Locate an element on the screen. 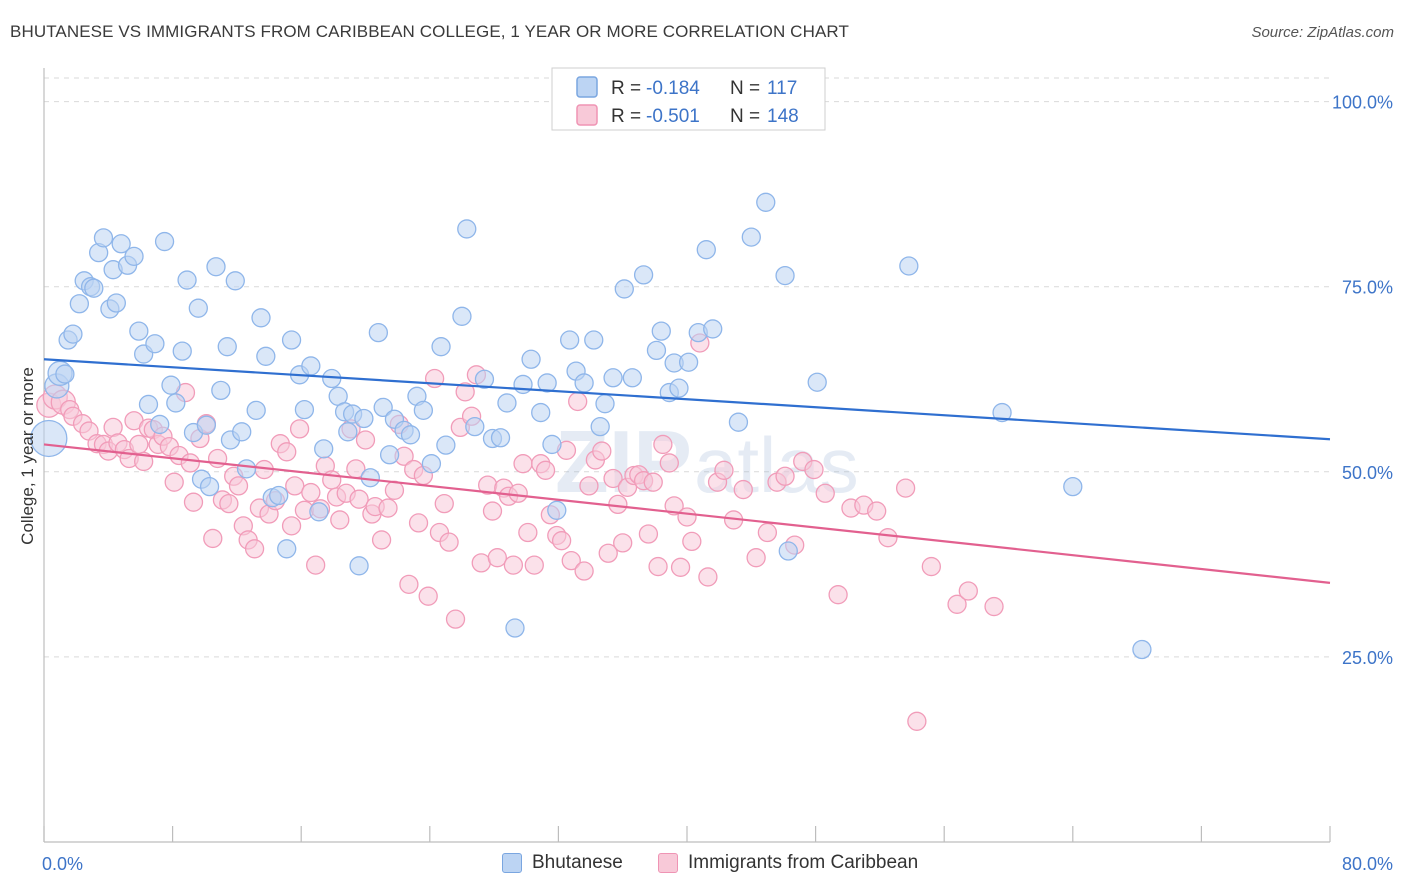 The width and height of the screenshot is (1406, 892). trend-line-bhutanese is located at coordinates (687, 399).